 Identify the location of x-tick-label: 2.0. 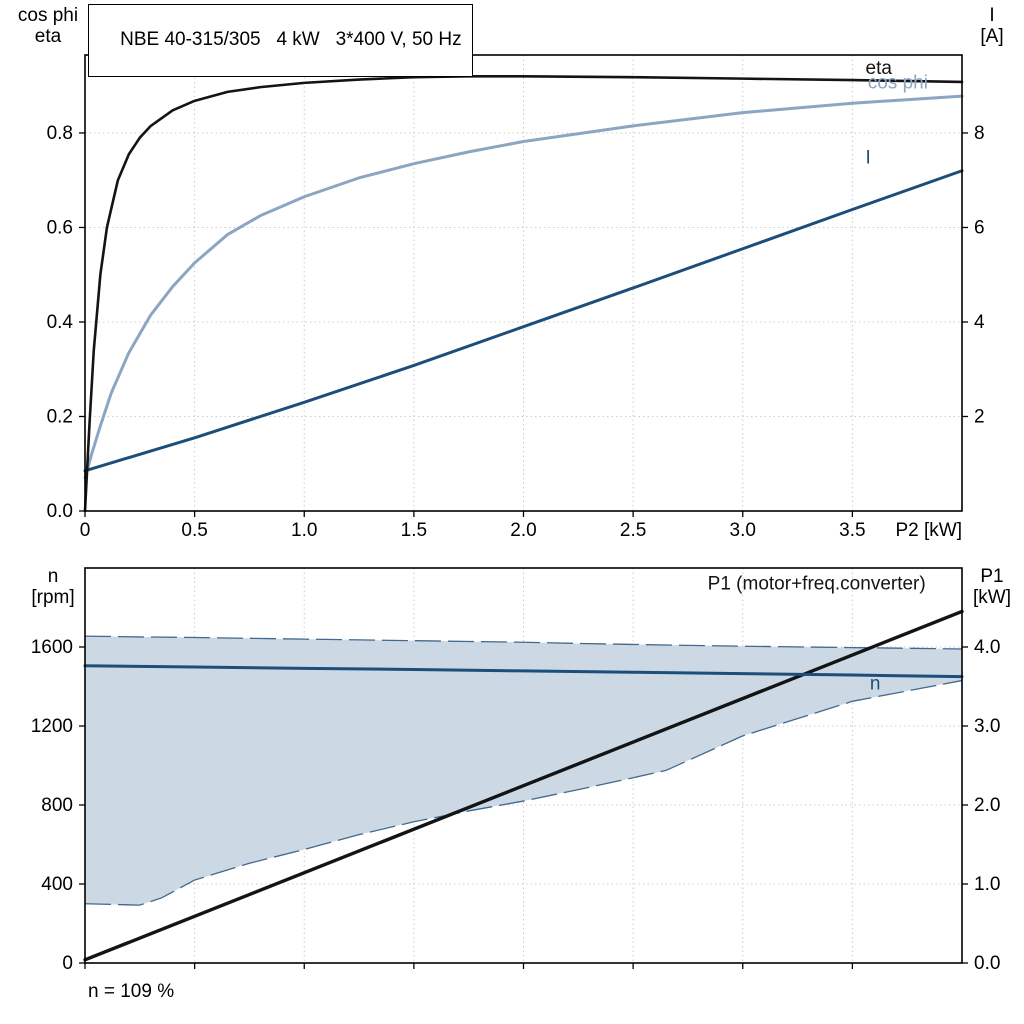
(523, 530).